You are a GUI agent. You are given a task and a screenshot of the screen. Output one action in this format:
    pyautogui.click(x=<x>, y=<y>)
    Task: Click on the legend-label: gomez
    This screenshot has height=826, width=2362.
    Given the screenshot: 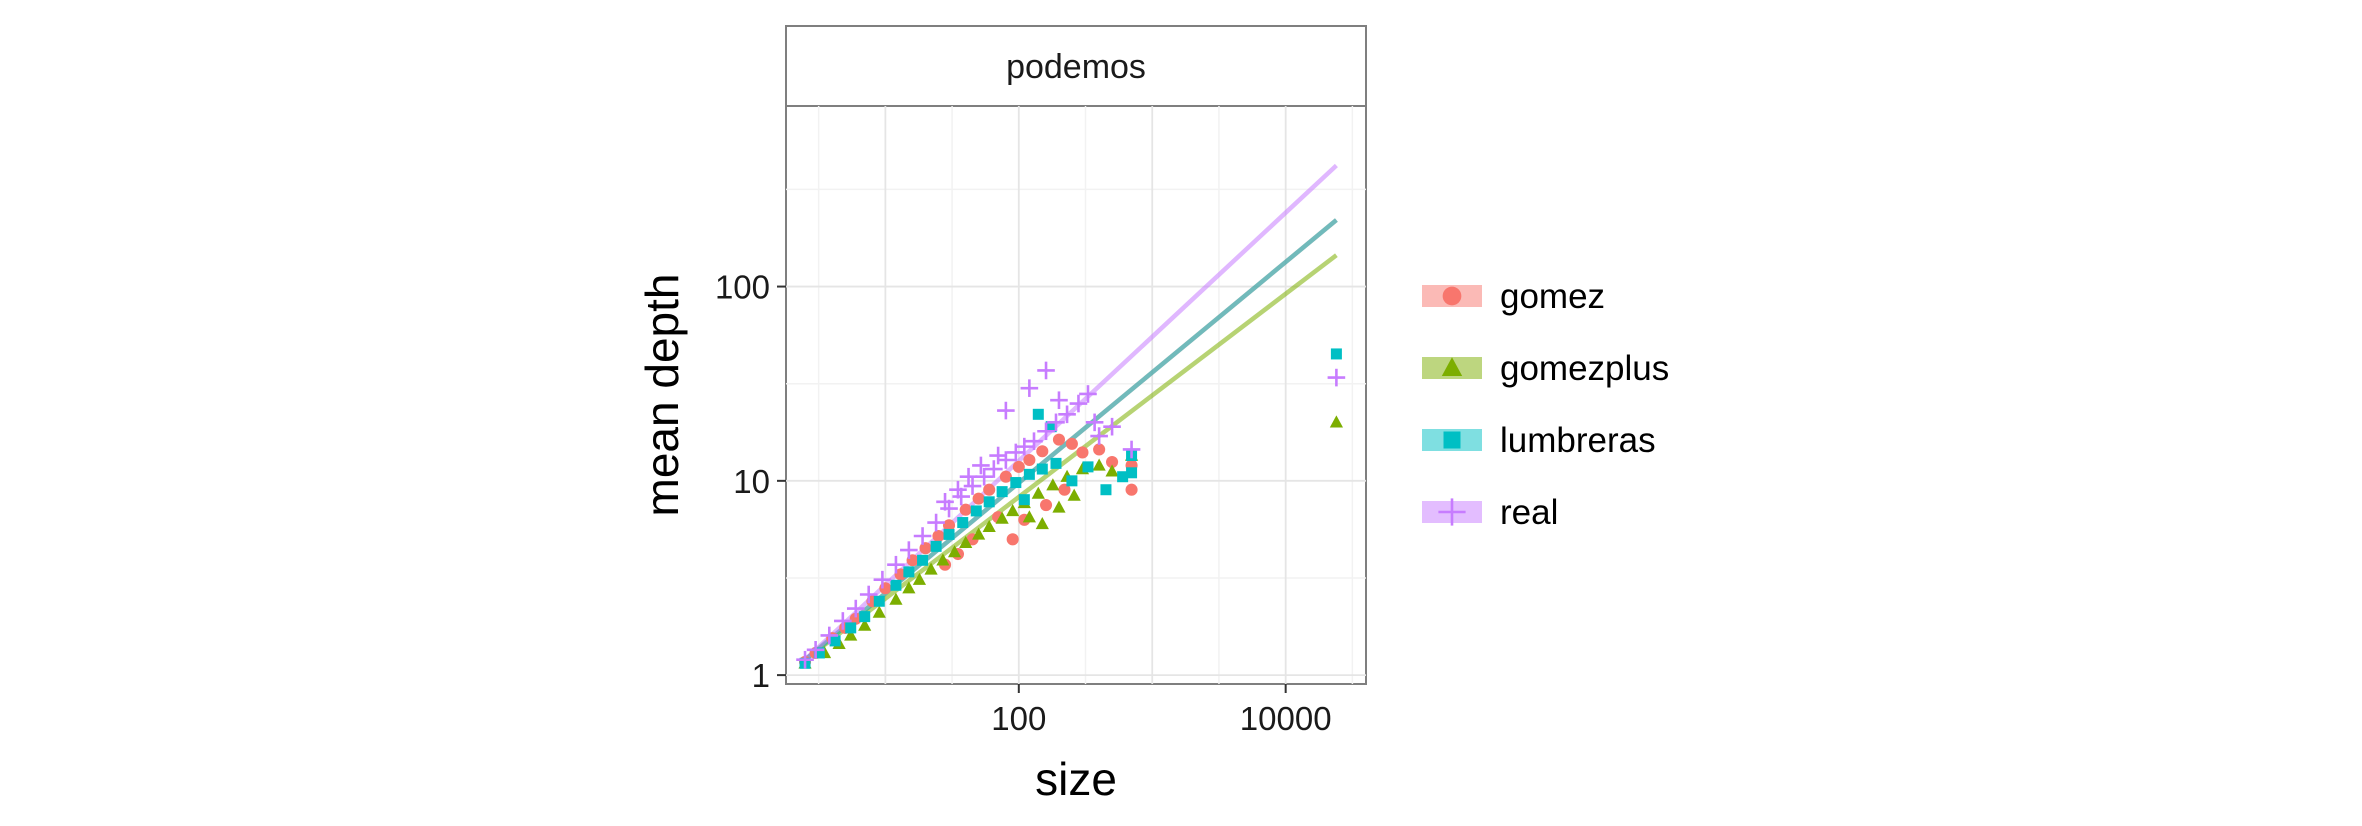 What is the action you would take?
    pyautogui.click(x=1552, y=296)
    